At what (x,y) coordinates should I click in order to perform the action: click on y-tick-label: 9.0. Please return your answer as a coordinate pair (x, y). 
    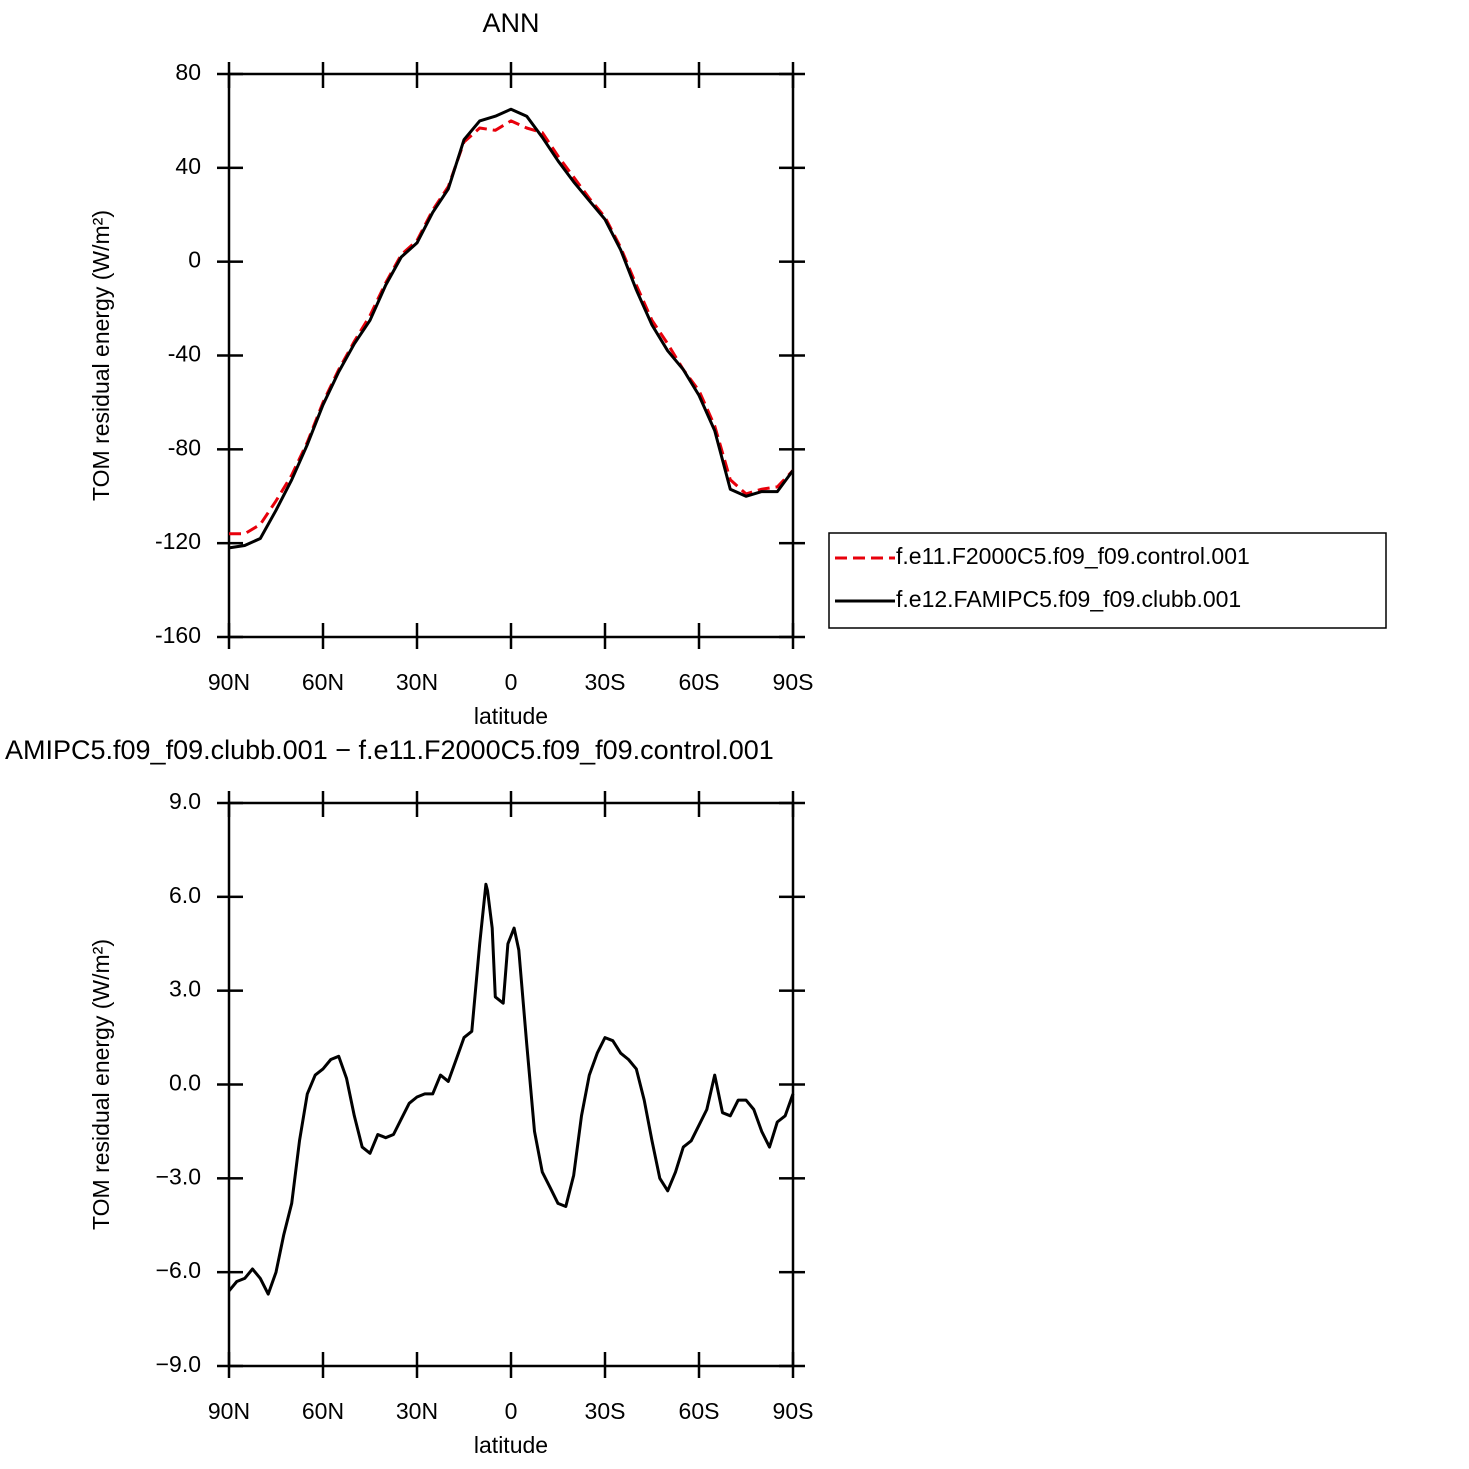
    Looking at the image, I should click on (185, 801).